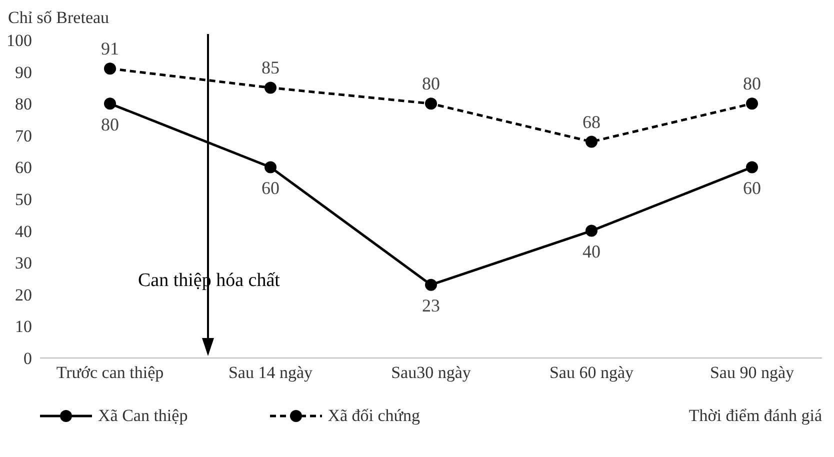  What do you see at coordinates (374, 416) in the screenshot?
I see `legend-label: Xã đối chứng` at bounding box center [374, 416].